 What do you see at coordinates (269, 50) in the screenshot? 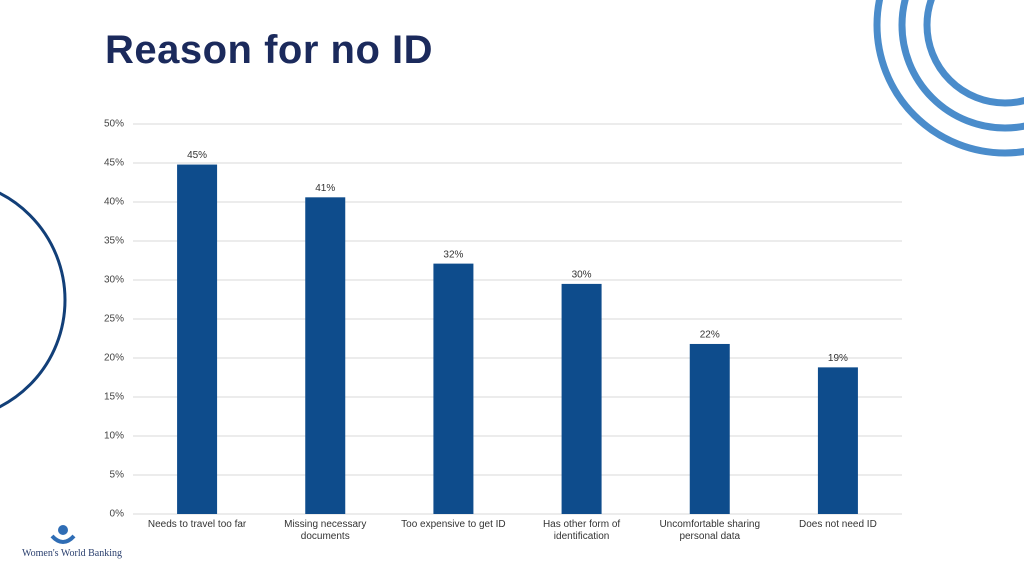
I see `chart-title: Reason for no ID` at bounding box center [269, 50].